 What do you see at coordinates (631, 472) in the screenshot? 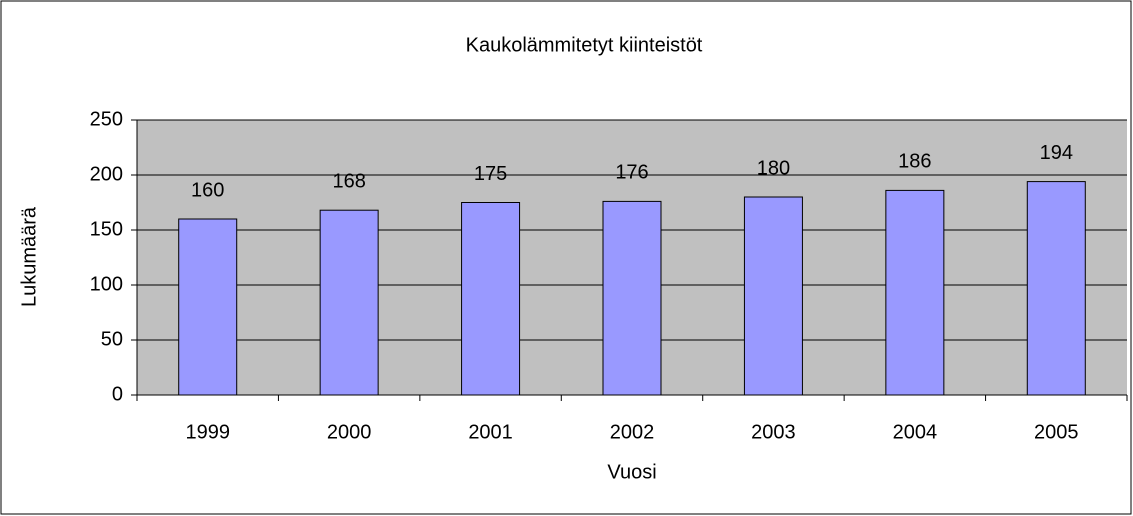
I see `x-axis-label: Vuosi` at bounding box center [631, 472].